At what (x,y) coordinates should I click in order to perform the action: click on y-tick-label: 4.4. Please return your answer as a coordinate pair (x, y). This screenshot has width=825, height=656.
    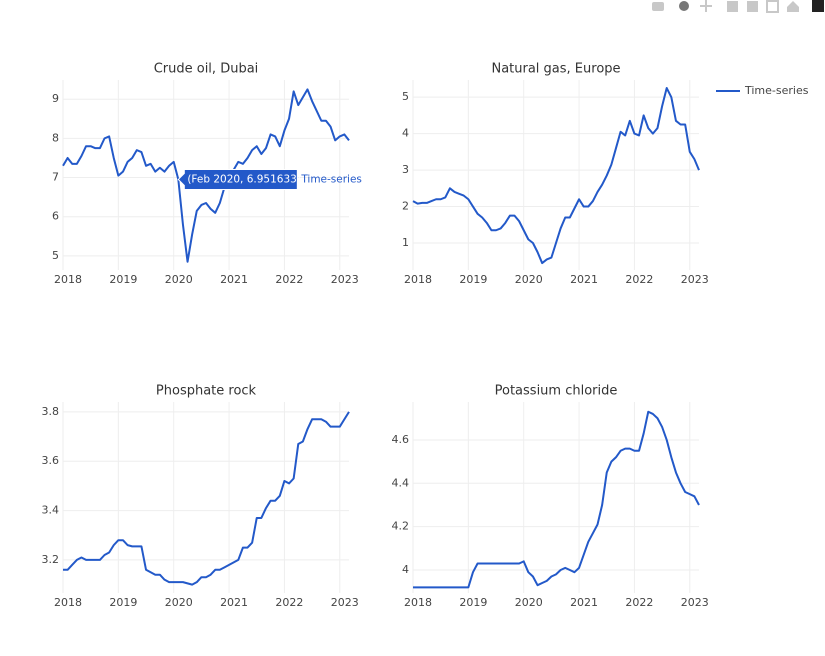
    Looking at the image, I should click on (401, 482).